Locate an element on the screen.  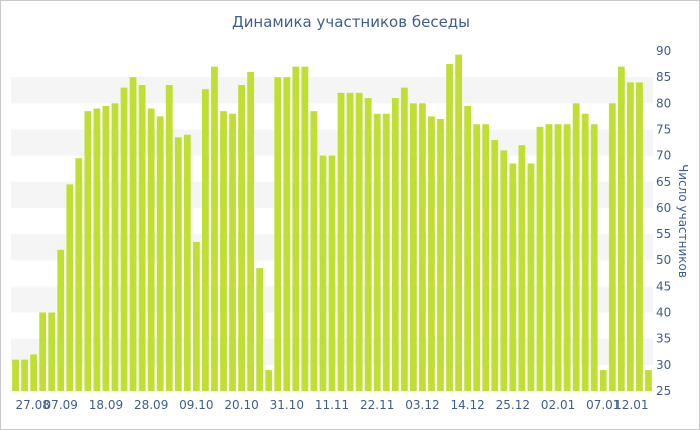
y-tick-label: 90 is located at coordinates (663, 51).